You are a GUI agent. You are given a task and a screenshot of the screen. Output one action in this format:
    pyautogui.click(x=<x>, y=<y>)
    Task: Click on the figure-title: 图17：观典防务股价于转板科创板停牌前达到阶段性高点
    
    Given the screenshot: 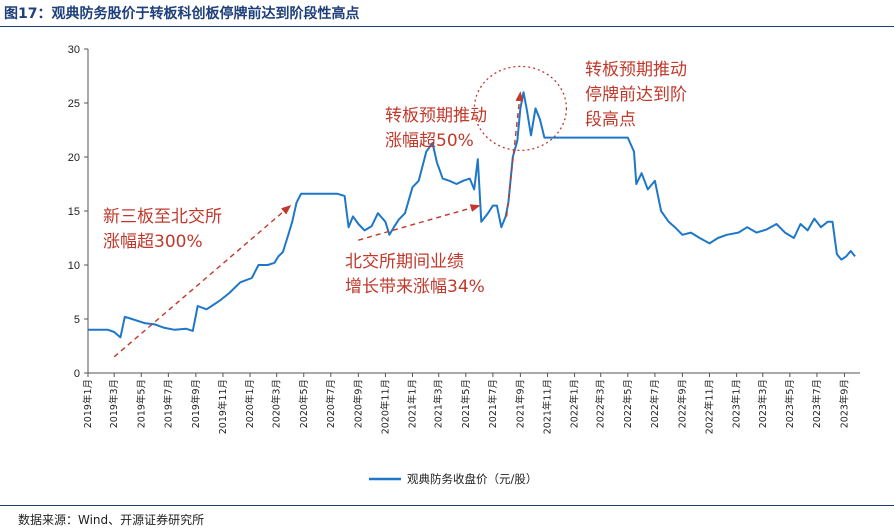 What is the action you would take?
    pyautogui.click(x=182, y=14)
    